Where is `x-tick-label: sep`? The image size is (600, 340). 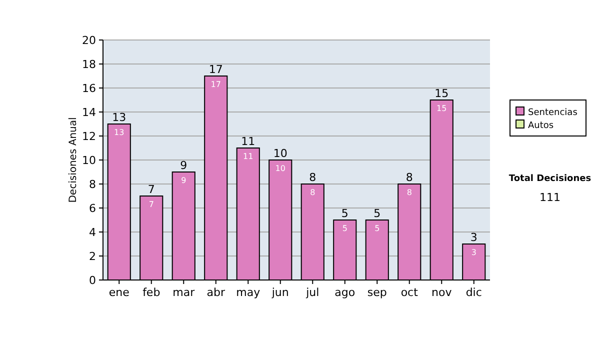 x-tick-label: sep is located at coordinates (377, 292).